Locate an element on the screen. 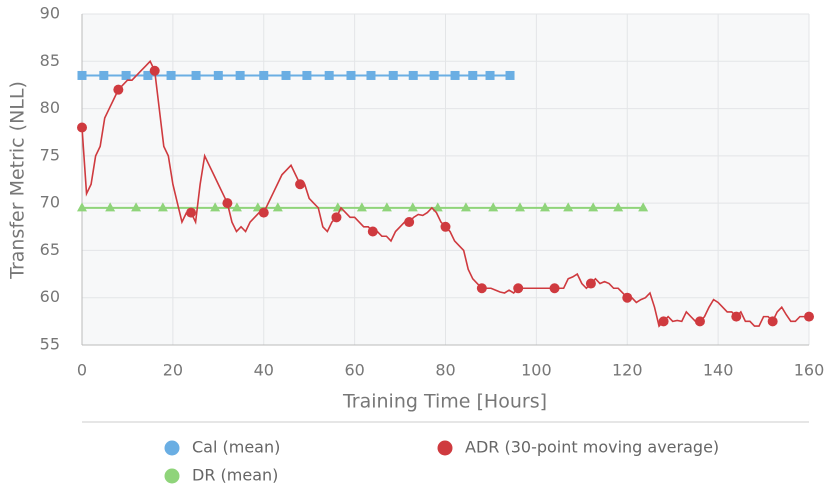  y-tick-label: 60 is located at coordinates (50, 296).